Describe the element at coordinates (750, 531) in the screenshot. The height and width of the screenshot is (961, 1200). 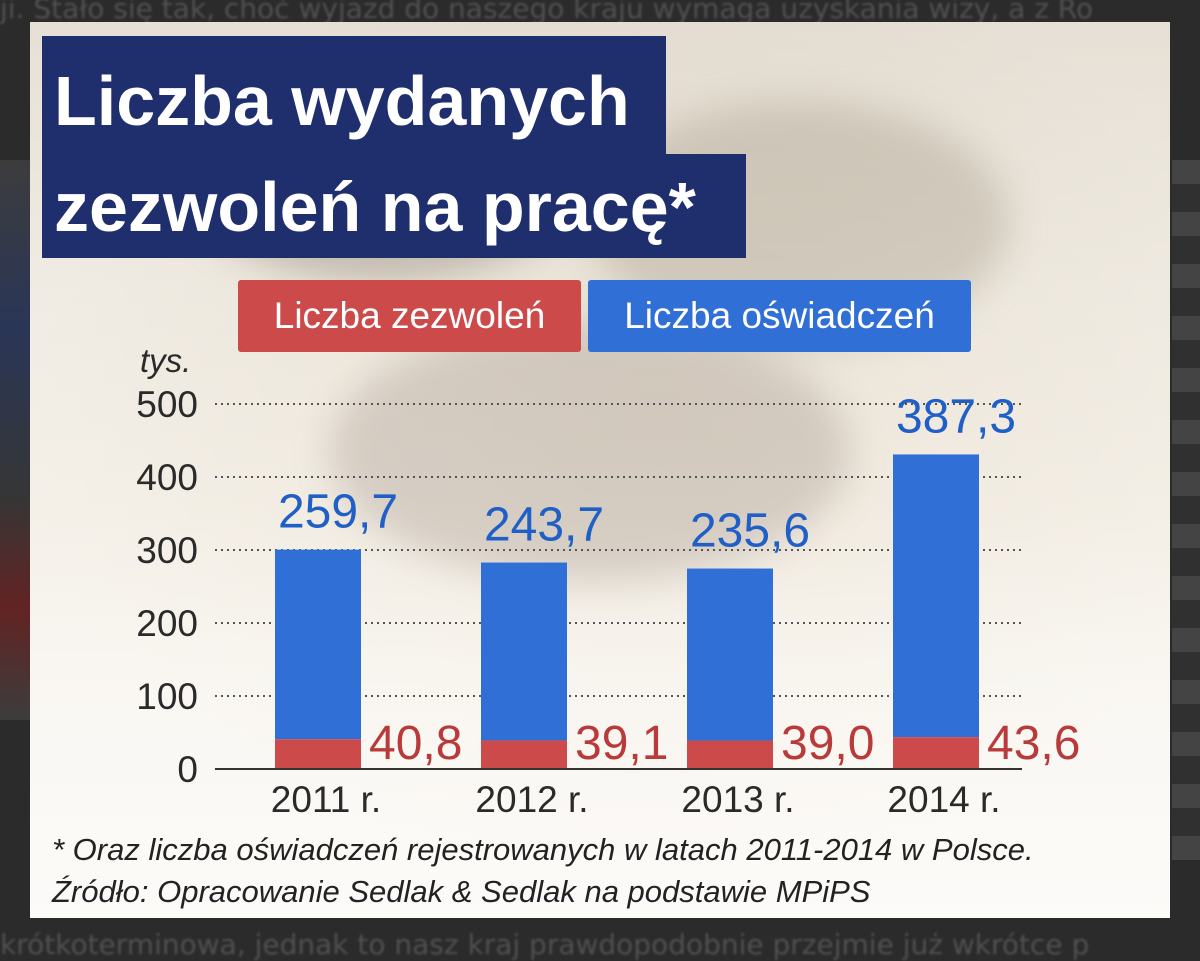
I see `data-label-declarations: 235,6` at that location.